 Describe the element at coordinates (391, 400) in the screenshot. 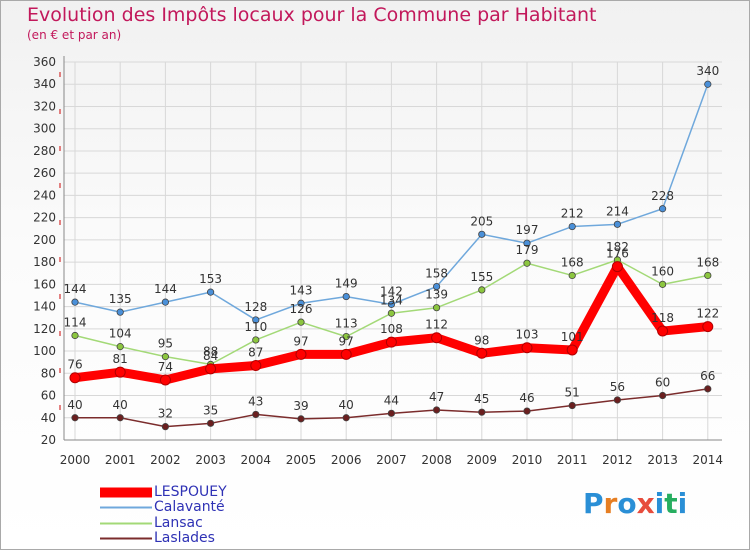

I see `data-label: 44` at that location.